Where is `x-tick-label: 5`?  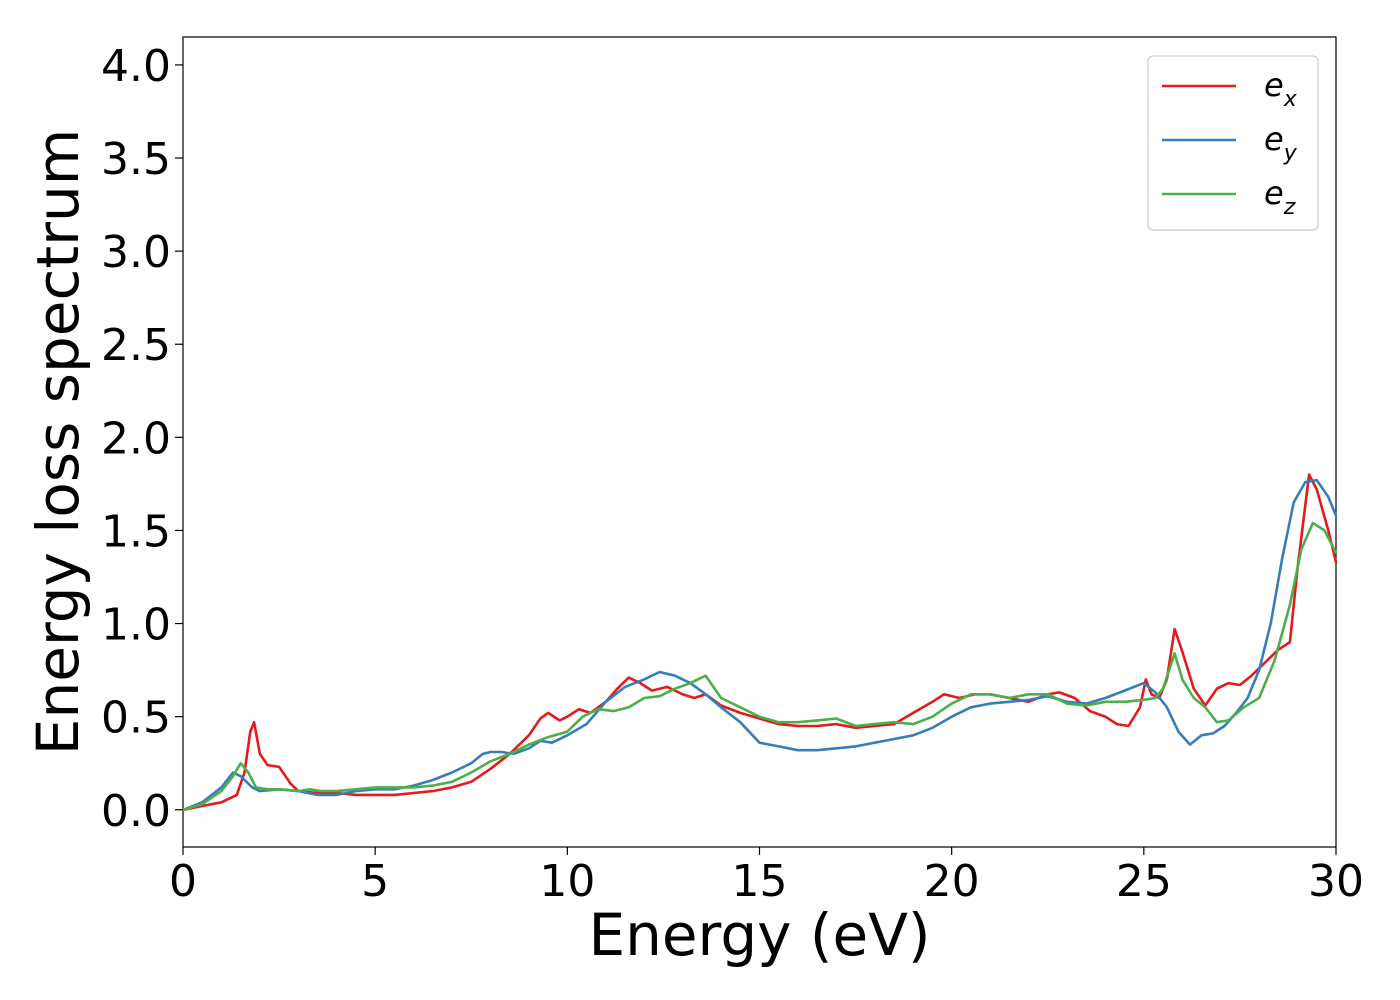 x-tick-label: 5 is located at coordinates (375, 881).